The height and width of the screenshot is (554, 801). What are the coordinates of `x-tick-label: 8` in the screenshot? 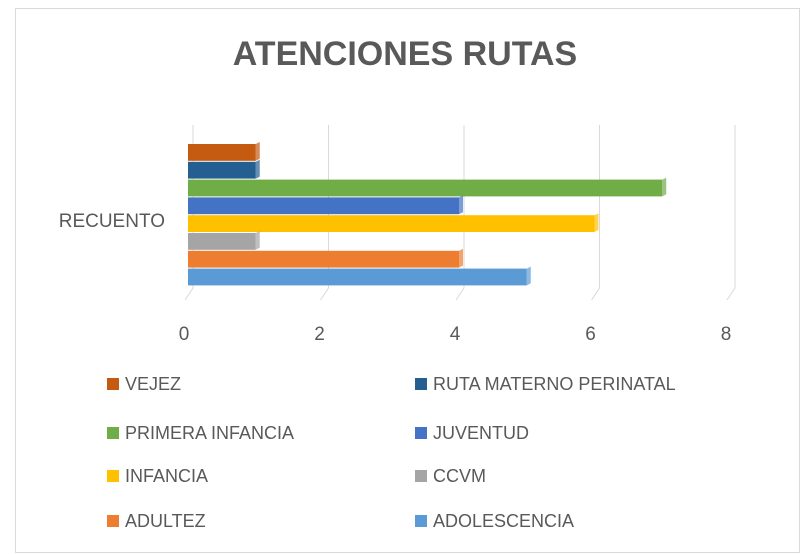 It's located at (726, 334).